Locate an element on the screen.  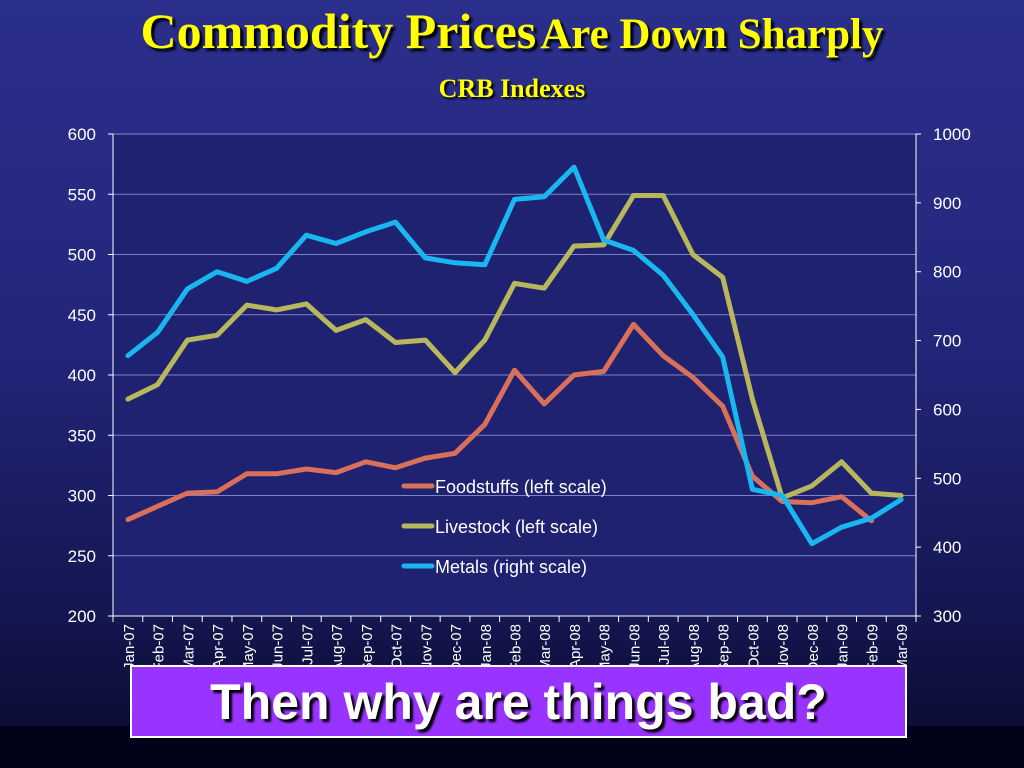
right-axis-tick-label: 800 is located at coordinates (947, 272).